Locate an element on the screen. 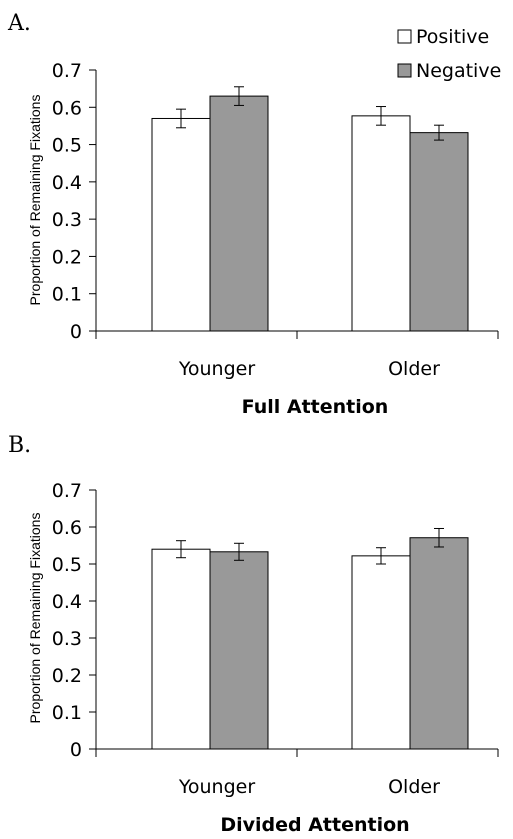 This screenshot has width=513, height=839. panel-a-label: A. is located at coordinates (19, 23).